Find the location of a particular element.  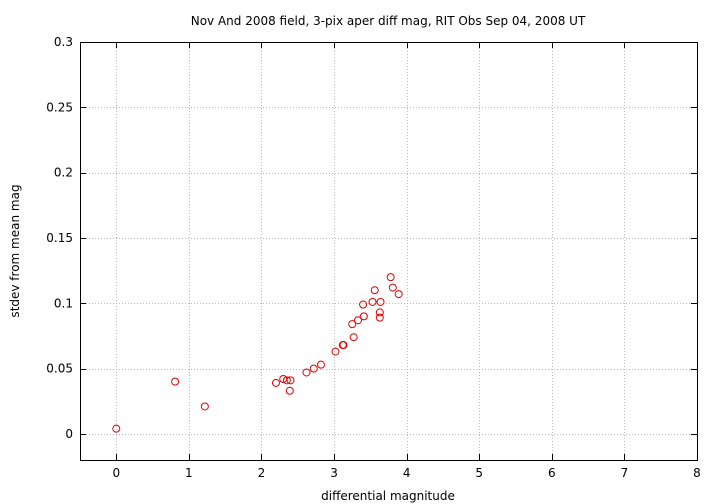

x-tick-label: 1 is located at coordinates (189, 473).